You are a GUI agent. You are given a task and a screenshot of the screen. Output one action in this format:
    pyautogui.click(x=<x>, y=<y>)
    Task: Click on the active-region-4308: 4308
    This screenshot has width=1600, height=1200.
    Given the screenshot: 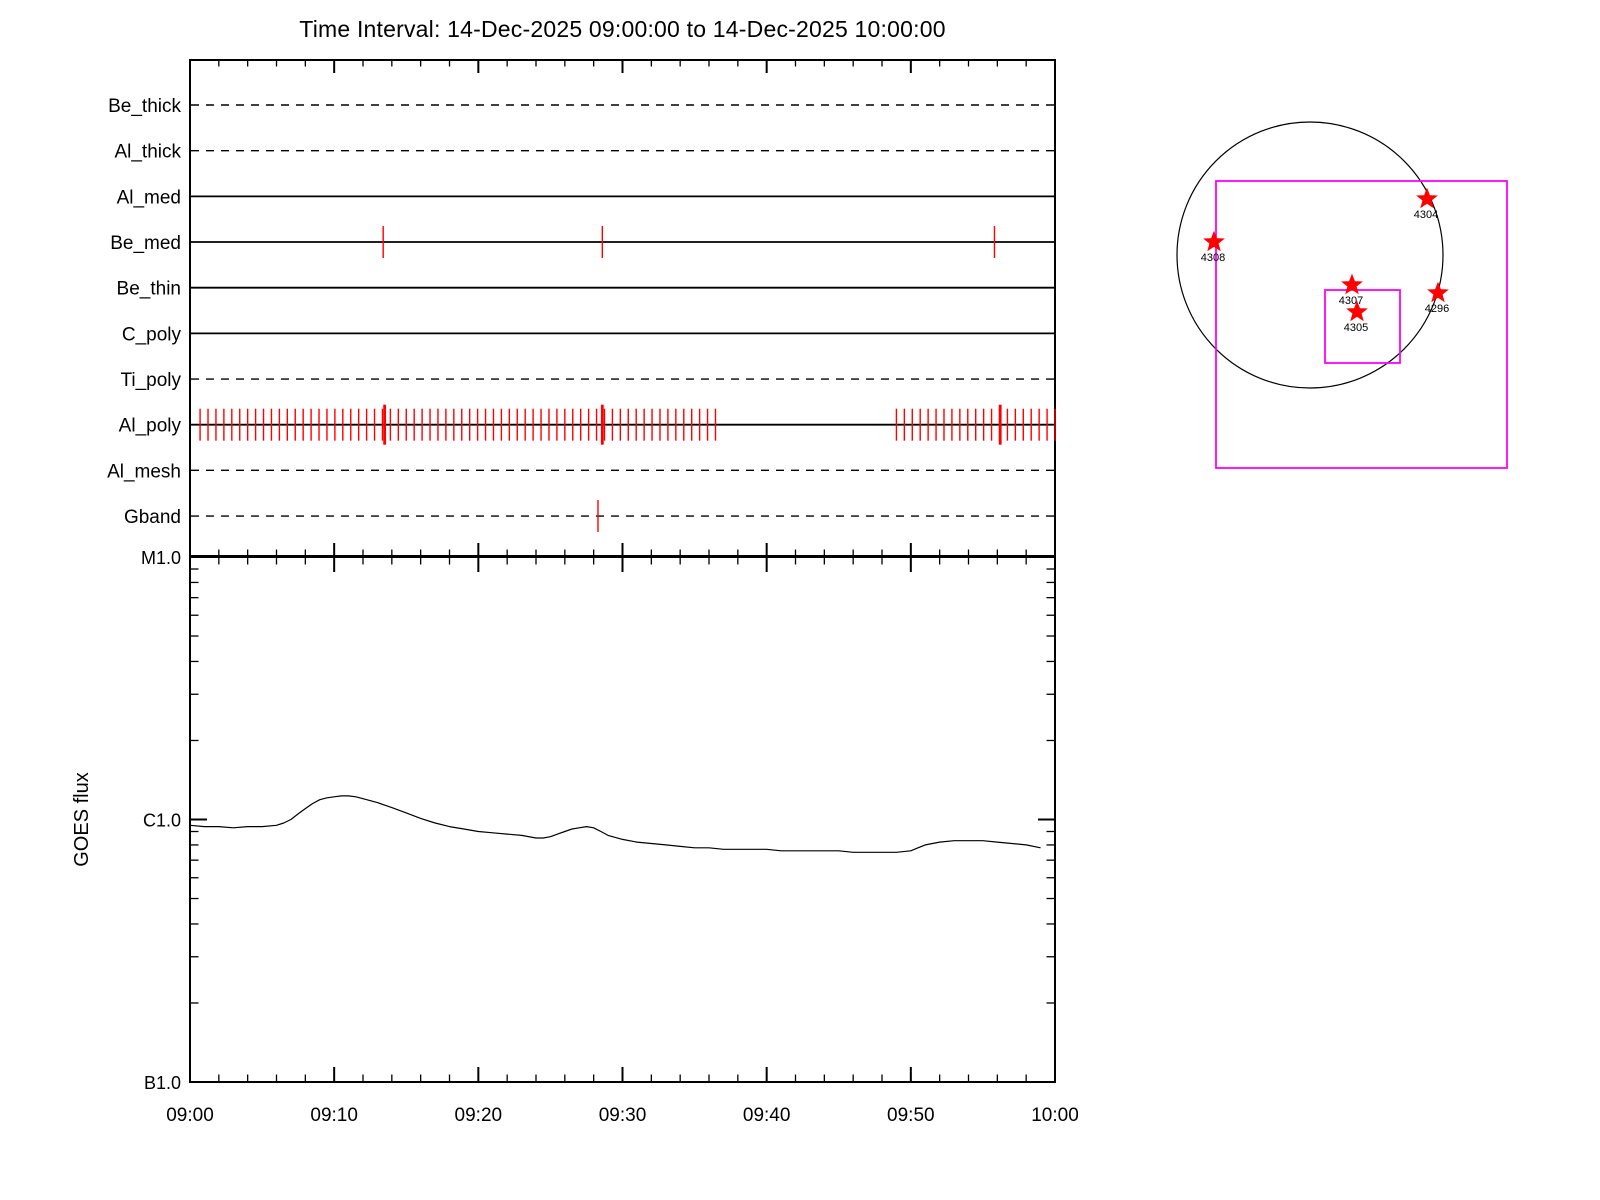 What is the action you would take?
    pyautogui.click(x=1213, y=247)
    